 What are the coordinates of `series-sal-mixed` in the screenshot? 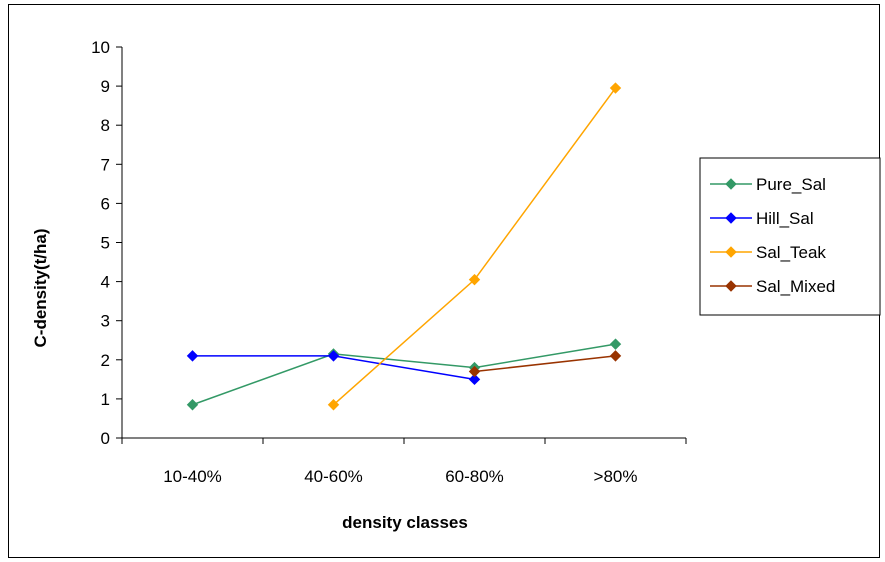 It's located at (545, 364).